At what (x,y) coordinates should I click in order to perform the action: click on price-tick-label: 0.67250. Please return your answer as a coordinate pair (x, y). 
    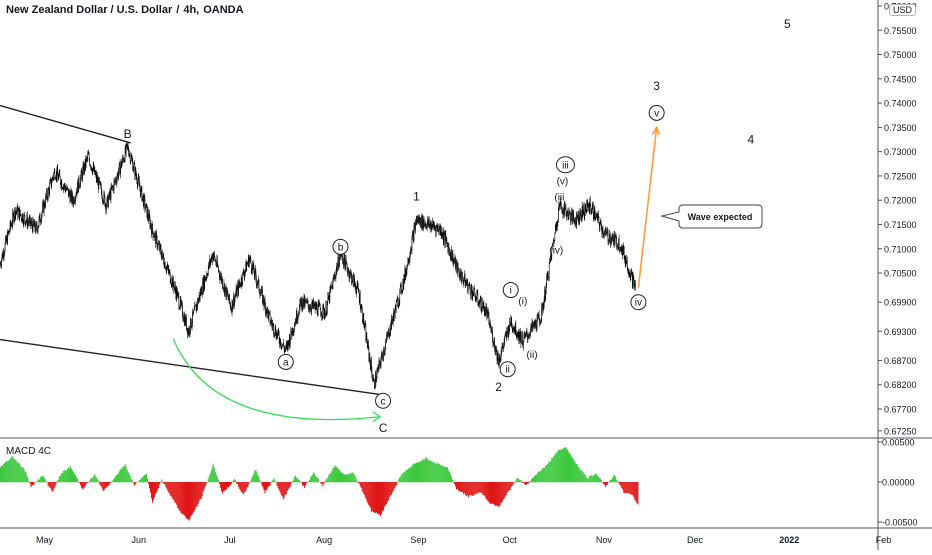
    Looking at the image, I should click on (900, 431).